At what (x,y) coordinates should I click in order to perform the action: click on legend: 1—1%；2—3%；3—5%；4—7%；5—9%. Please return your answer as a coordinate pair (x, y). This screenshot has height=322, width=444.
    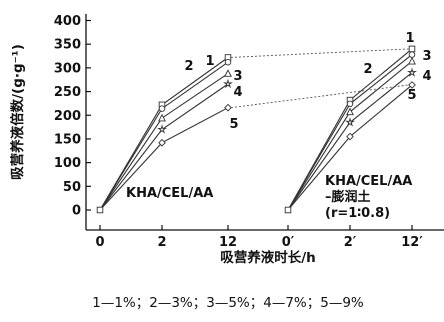
    Looking at the image, I should click on (228, 303).